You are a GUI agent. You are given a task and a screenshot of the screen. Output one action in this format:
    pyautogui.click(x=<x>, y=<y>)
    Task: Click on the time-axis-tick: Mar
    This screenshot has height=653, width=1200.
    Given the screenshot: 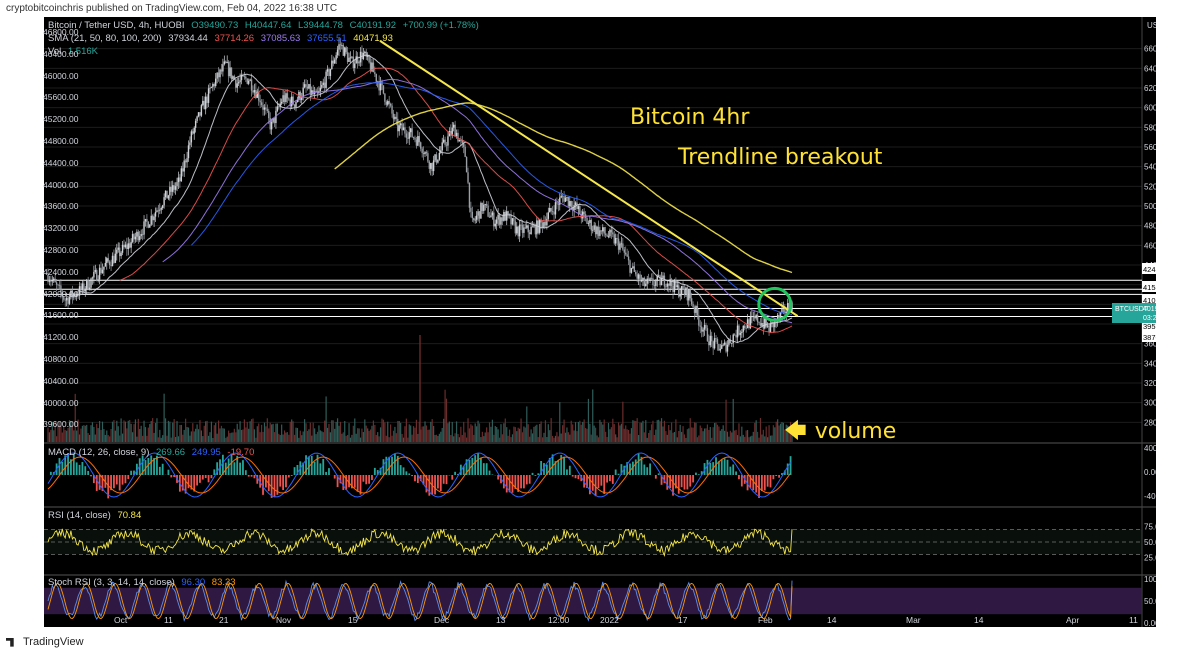 What is the action you would take?
    pyautogui.click(x=913, y=620)
    